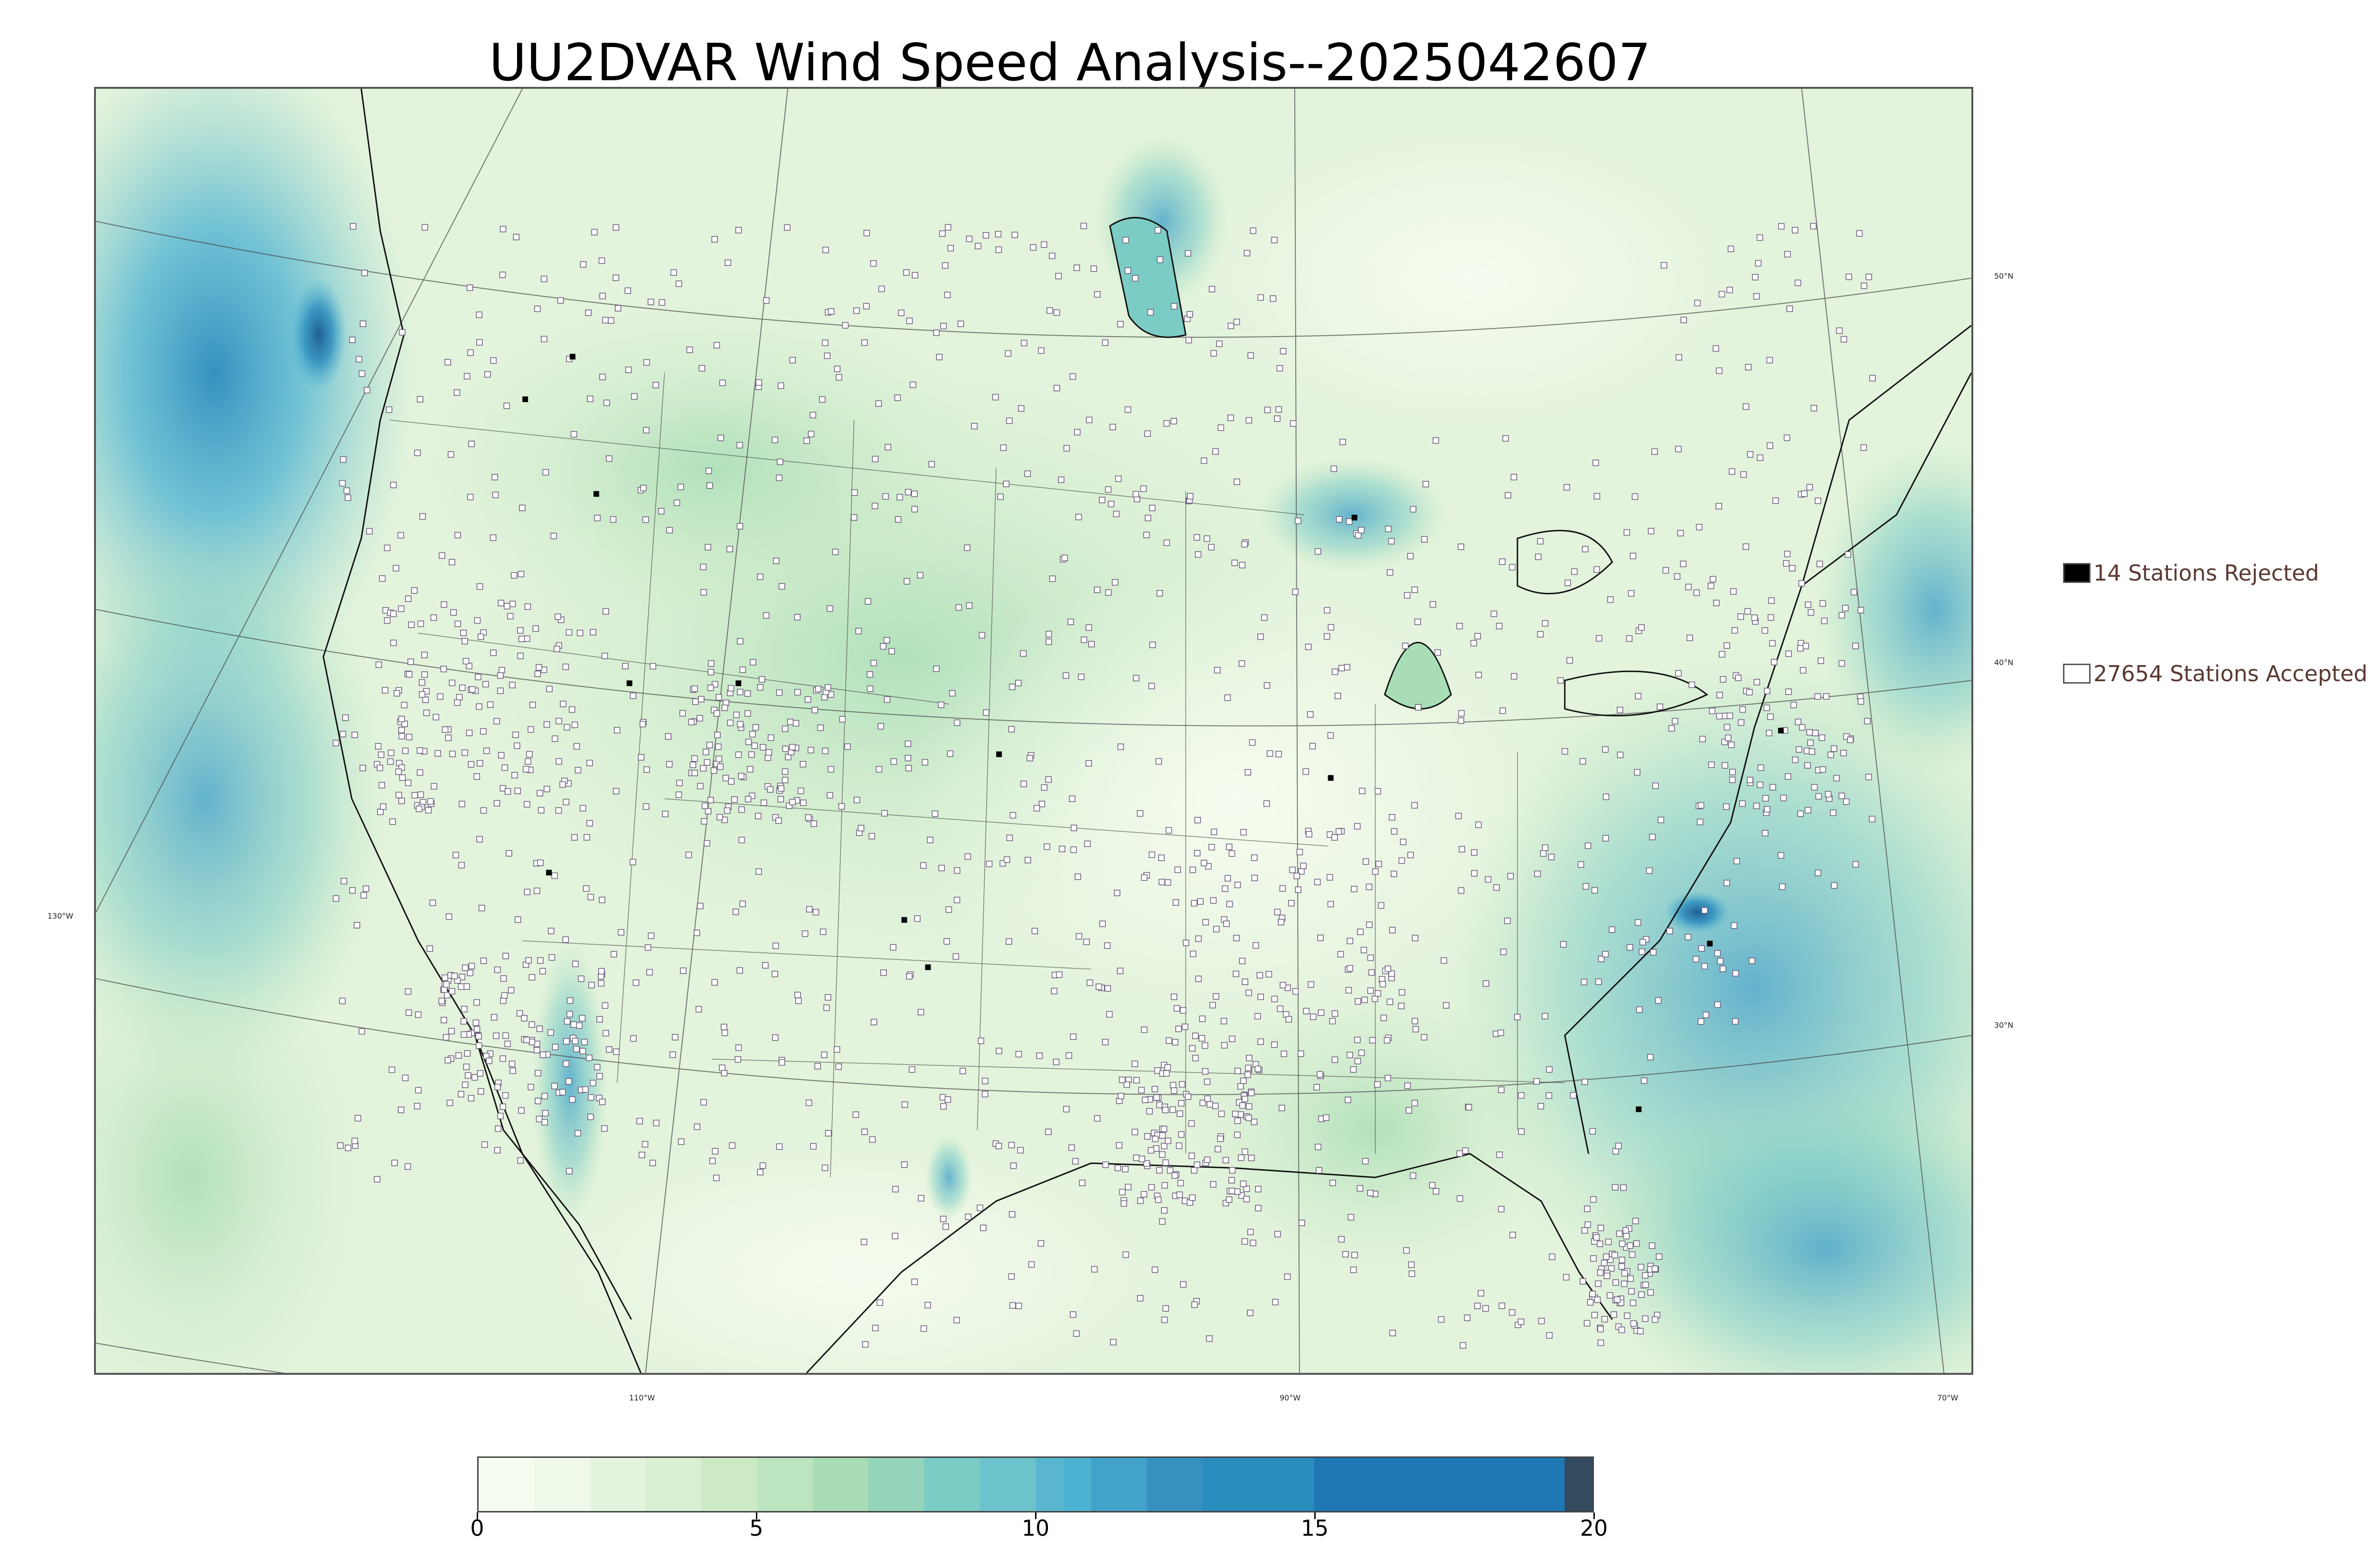 The image size is (2374, 1568). Describe the element at coordinates (1008, 1485) in the screenshot. I see `colorbar-segment` at that location.